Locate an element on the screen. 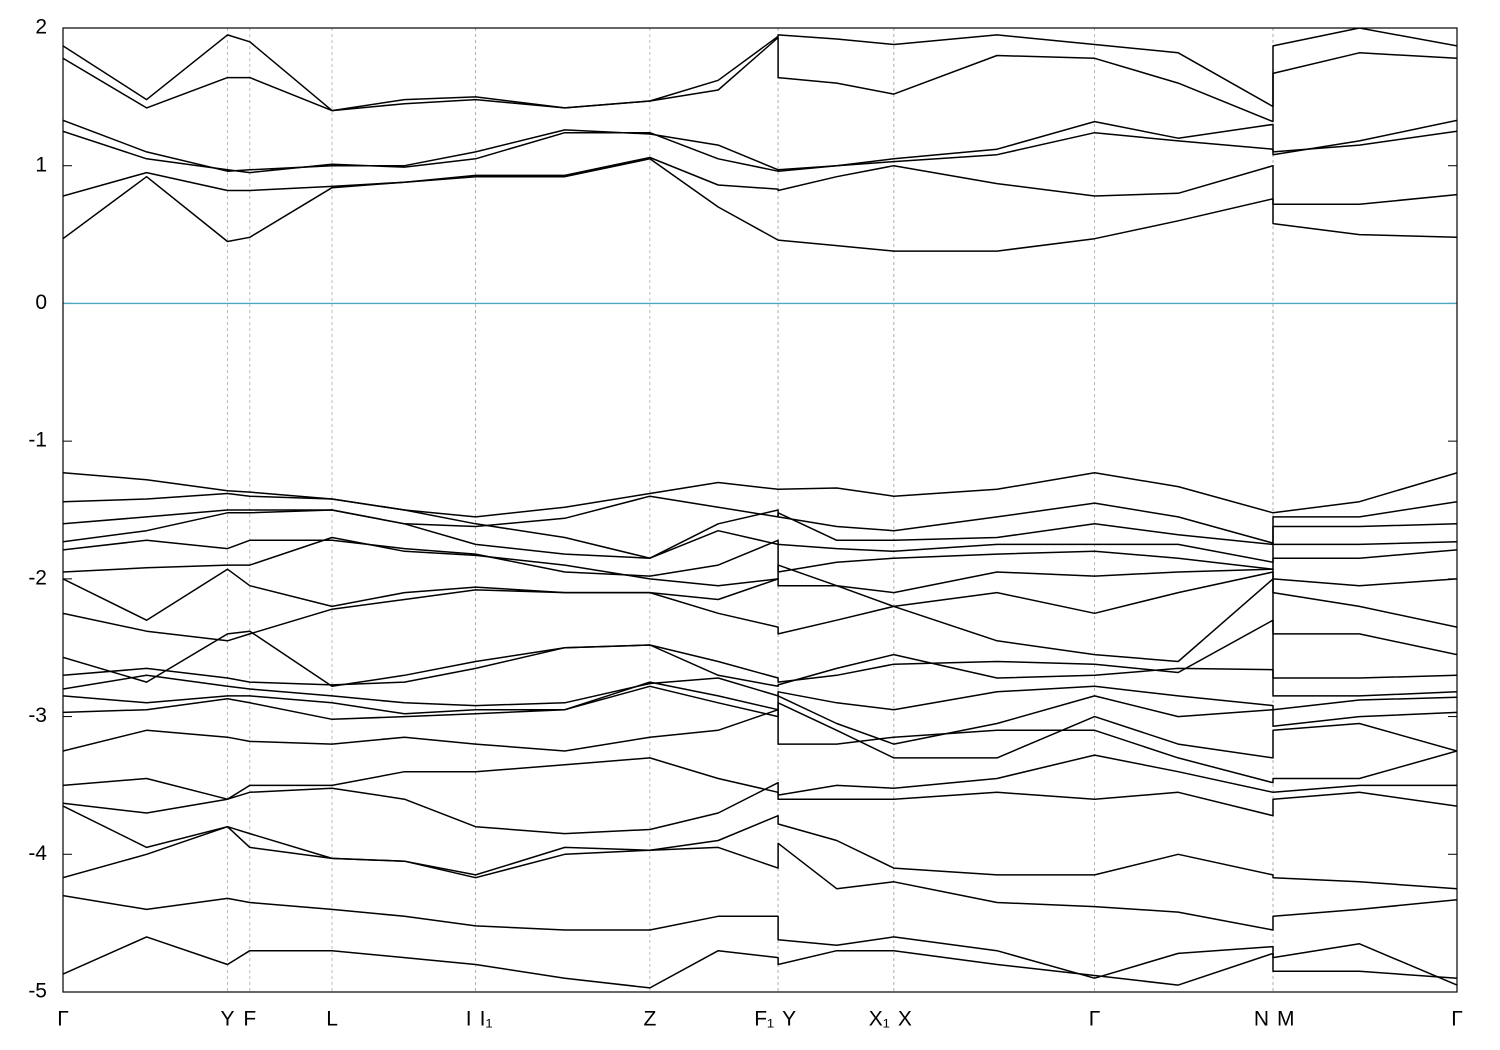 The width and height of the screenshot is (1500, 1050). x-tick-label: X is located at coordinates (905, 1019).